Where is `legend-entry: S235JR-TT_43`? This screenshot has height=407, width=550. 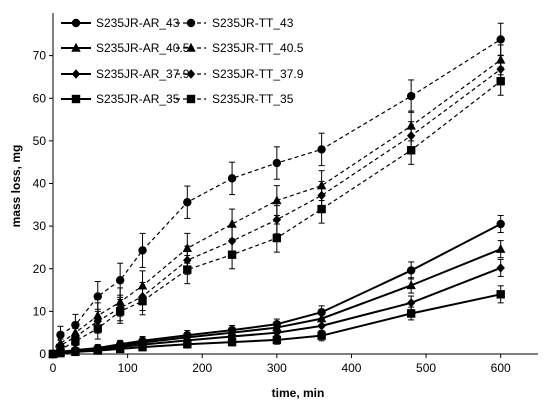 legend-entry: S235JR-TT_43 is located at coordinates (235, 23).